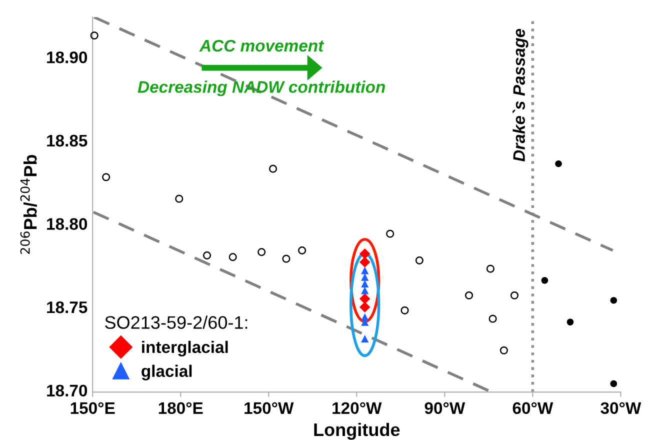 This screenshot has width=652, height=440. I want to click on legend-title: SO213-59-2/60-1:, so click(176, 322).